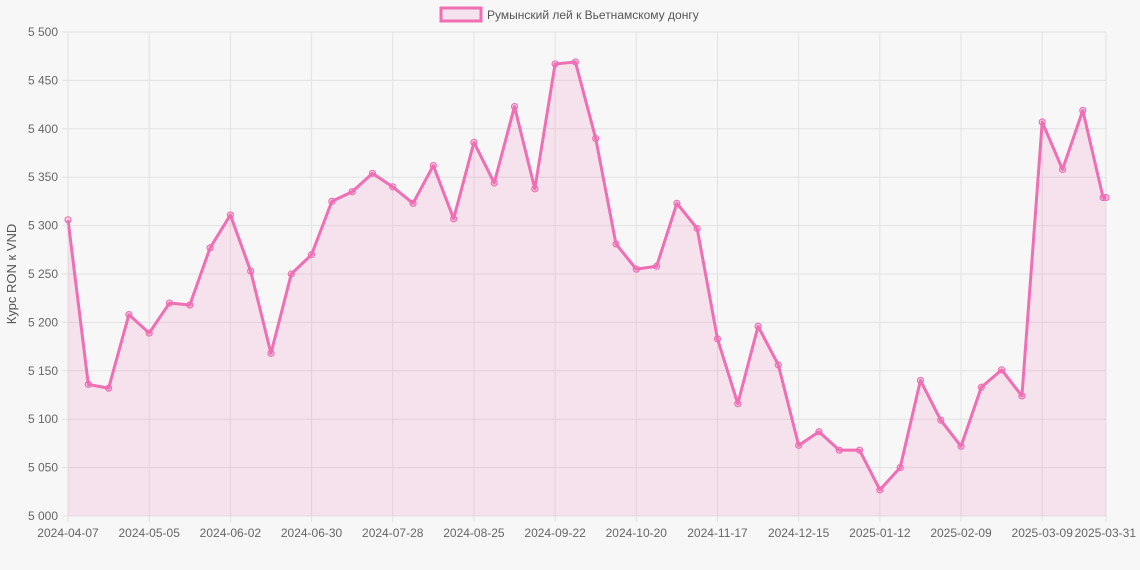  I want to click on y-tick-label: 5 150, so click(43, 371).